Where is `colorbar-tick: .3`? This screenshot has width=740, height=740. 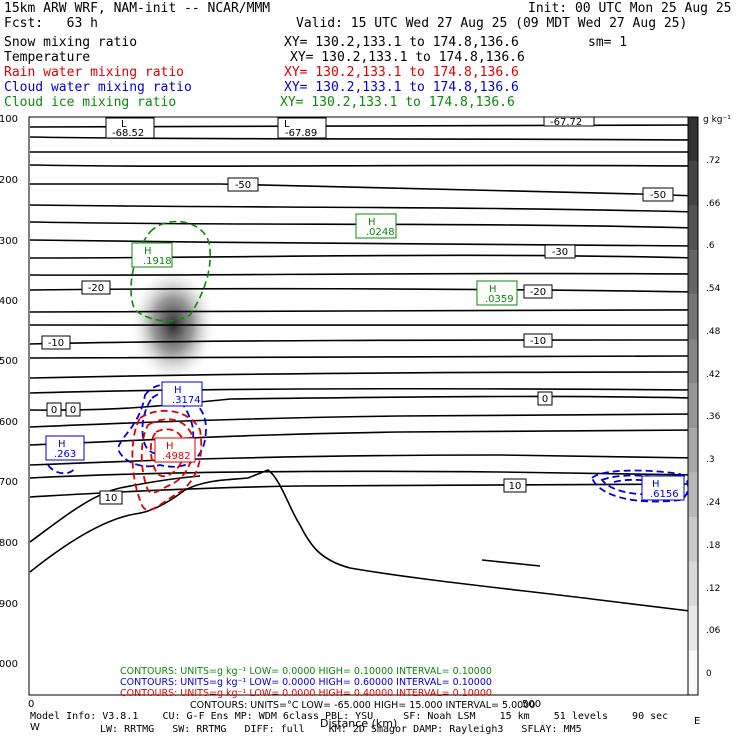
colorbar-tick: .3 is located at coordinates (710, 460).